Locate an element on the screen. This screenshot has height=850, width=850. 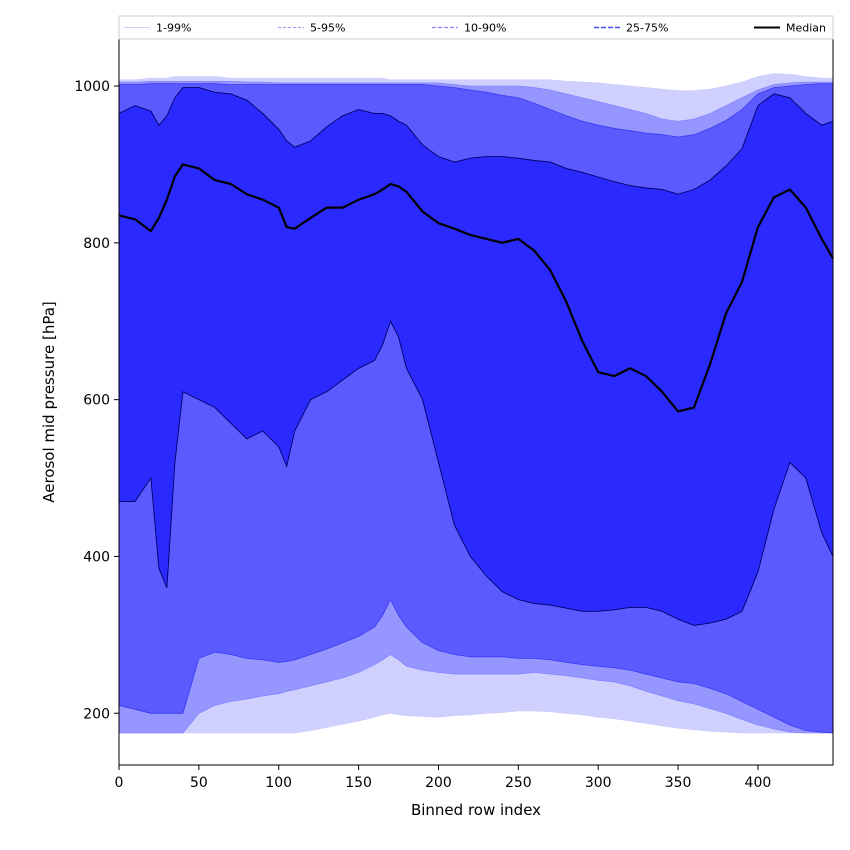
legend-item-1-99: 1-99% is located at coordinates (157, 28).